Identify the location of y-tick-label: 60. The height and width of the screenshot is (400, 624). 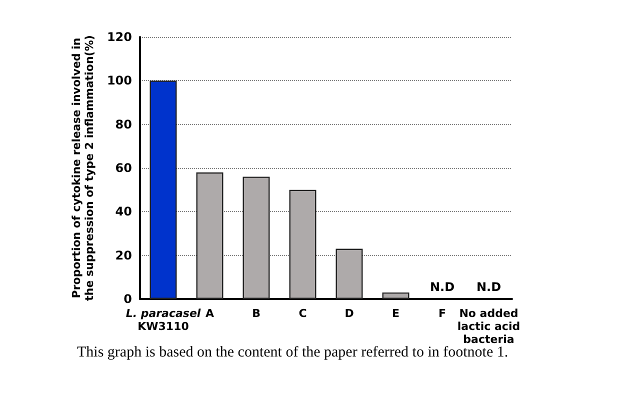
(123, 168).